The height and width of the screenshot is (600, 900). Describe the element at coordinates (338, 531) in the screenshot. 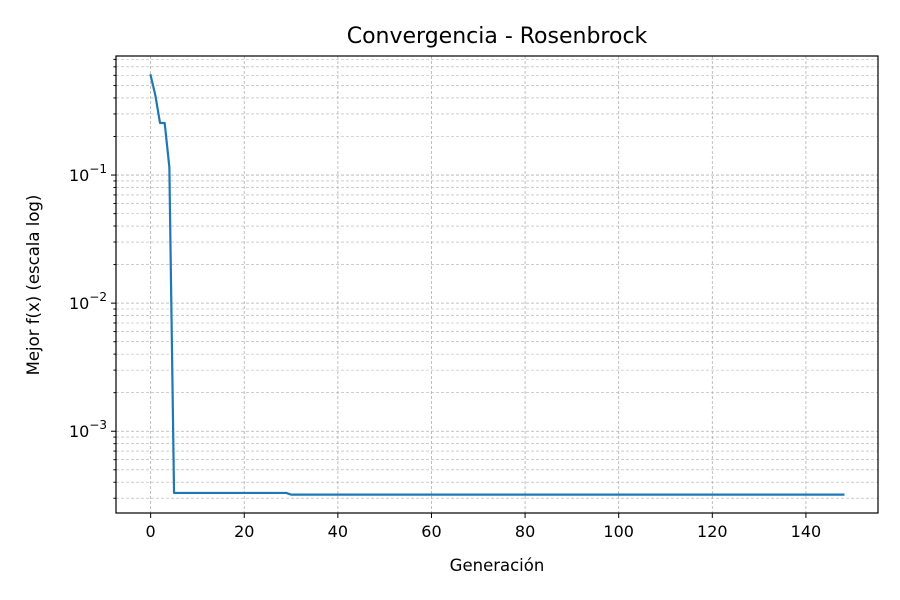

I see `x-tick-label: 40` at that location.